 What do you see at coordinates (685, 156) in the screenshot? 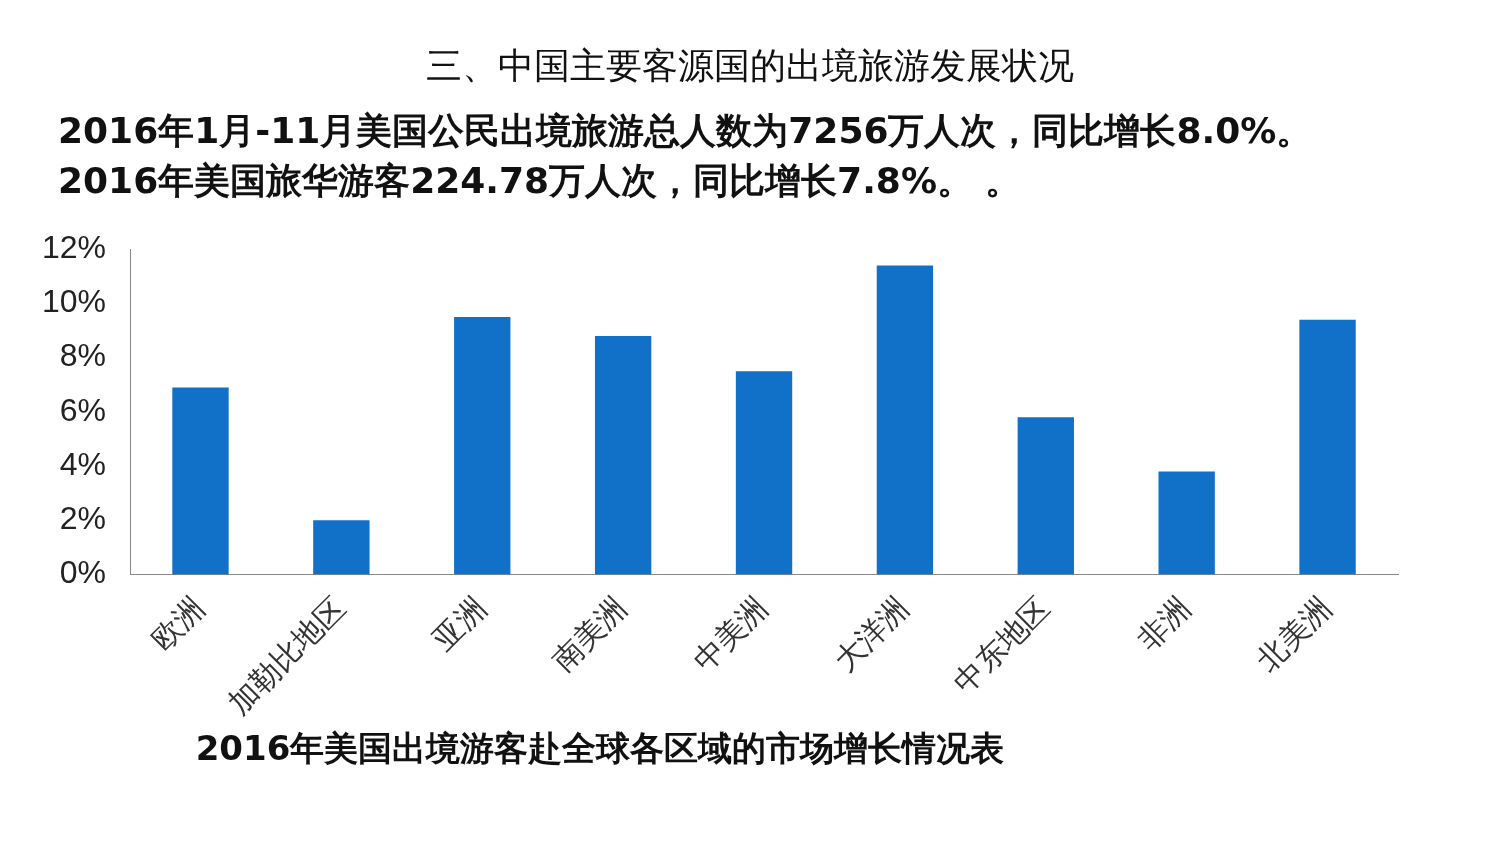
I see `chart-subtitle: 2016年1月-11月美国公民出境旅游总人数为7256万人次，同比增长8.0%。 2016年美国旅华游客224.78万人次，同比增长7.8%。 。` at bounding box center [685, 156].